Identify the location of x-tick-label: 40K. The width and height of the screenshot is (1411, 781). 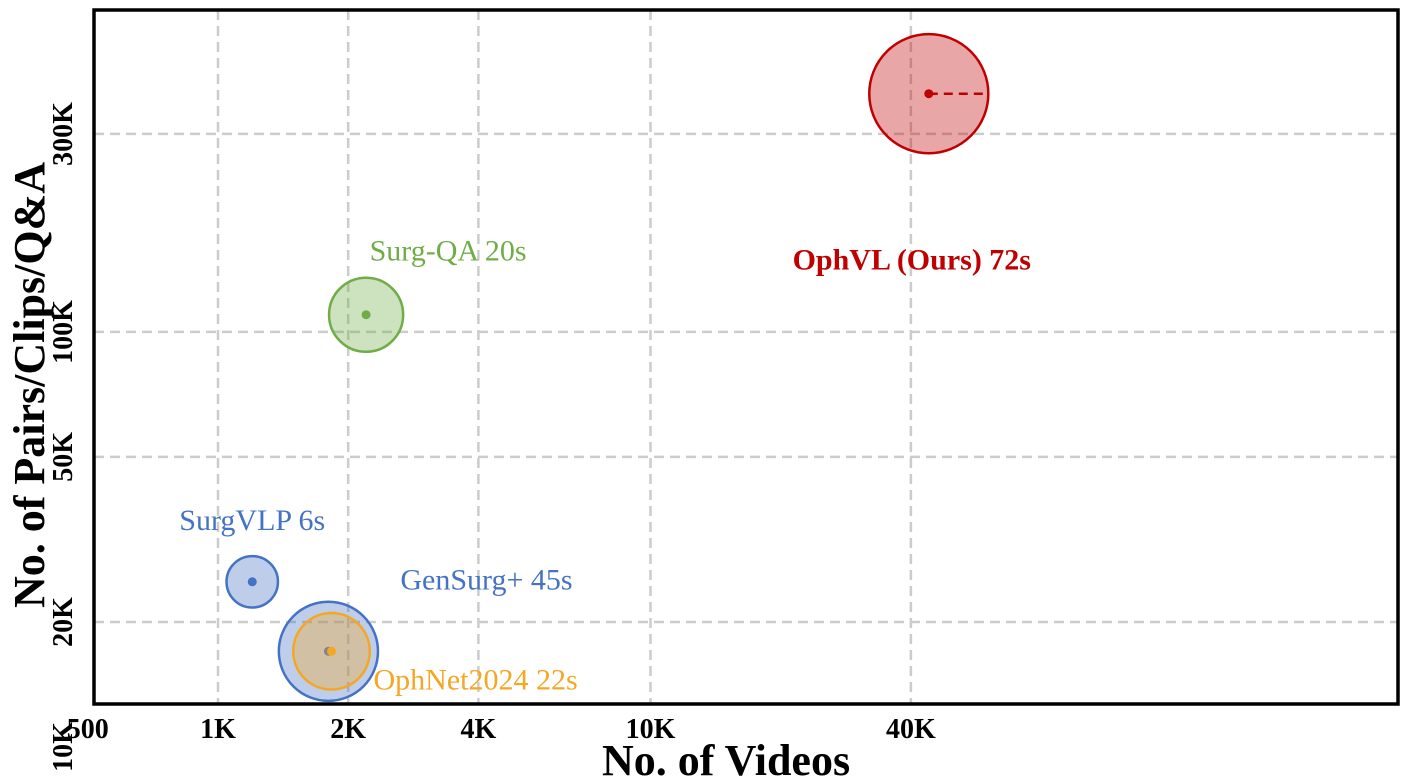
(911, 729).